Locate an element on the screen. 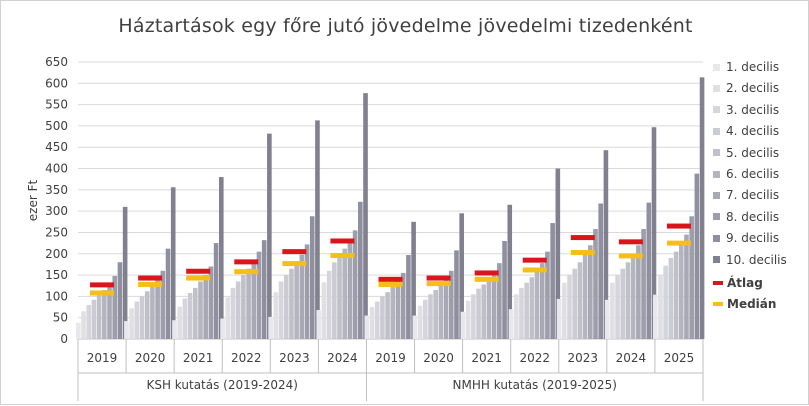 The width and height of the screenshot is (809, 406). x-tick-label: 2025 is located at coordinates (679, 358).